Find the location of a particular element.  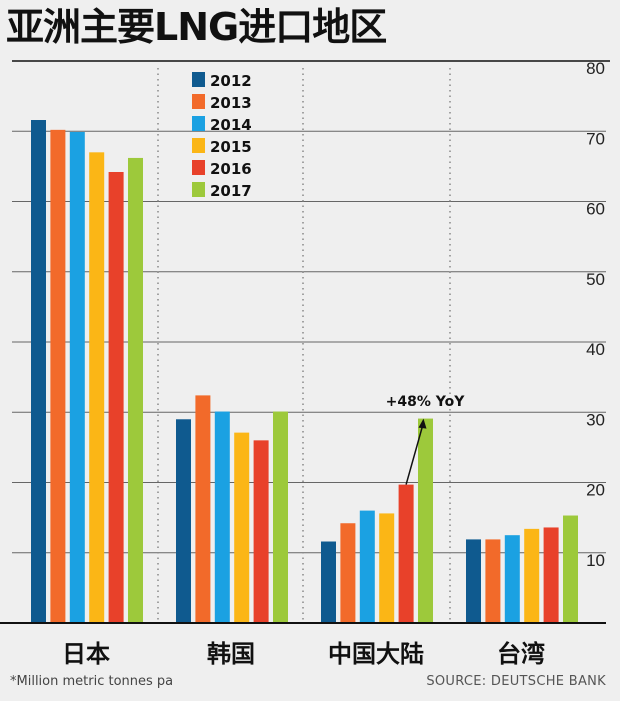

y-tick-label: 20 is located at coordinates (595, 490).